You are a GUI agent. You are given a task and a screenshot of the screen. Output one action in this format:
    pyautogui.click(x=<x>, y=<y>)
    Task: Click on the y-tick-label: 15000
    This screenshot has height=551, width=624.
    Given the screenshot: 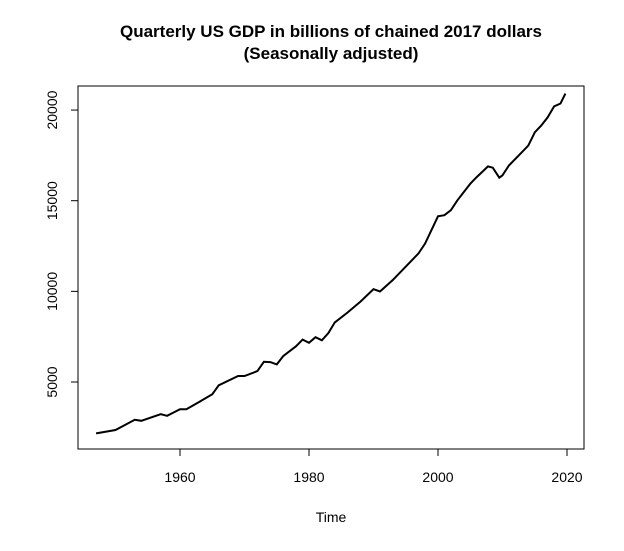 What is the action you would take?
    pyautogui.click(x=52, y=200)
    